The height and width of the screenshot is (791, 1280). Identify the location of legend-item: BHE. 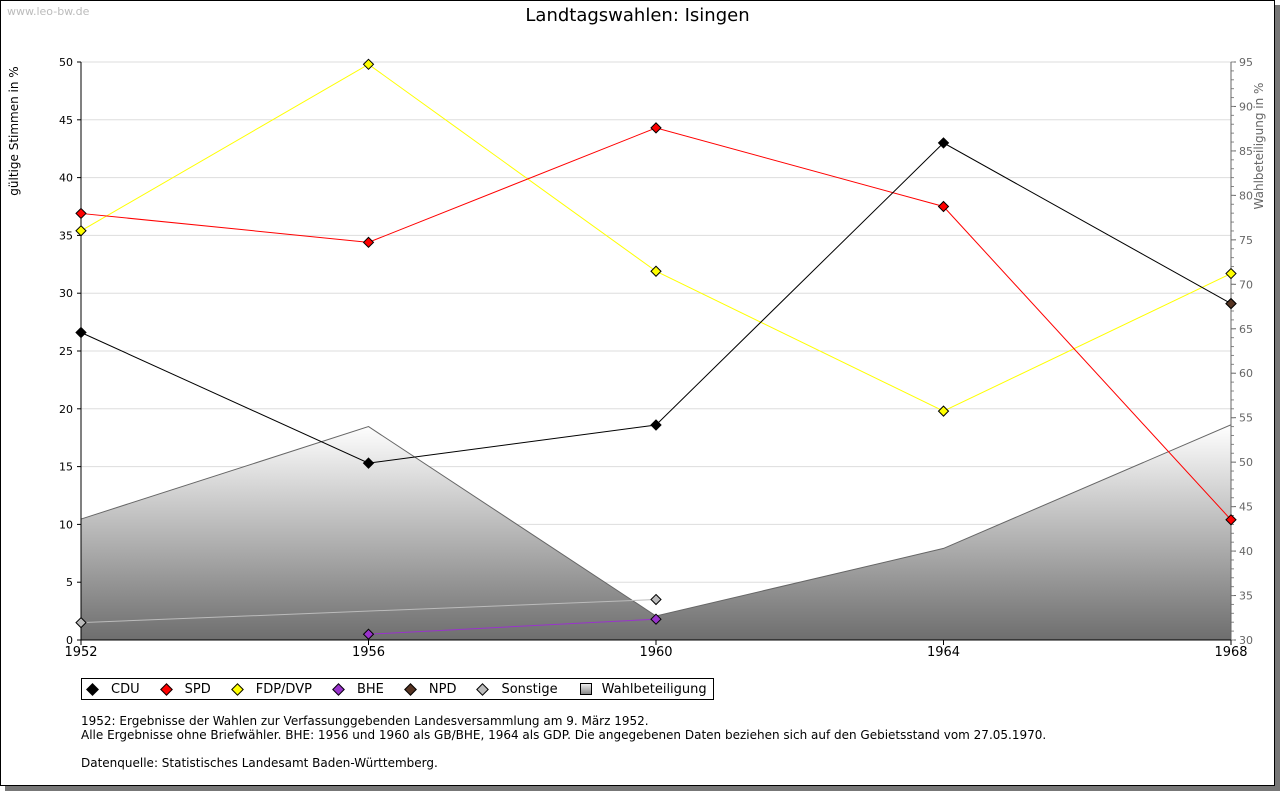
(358, 689).